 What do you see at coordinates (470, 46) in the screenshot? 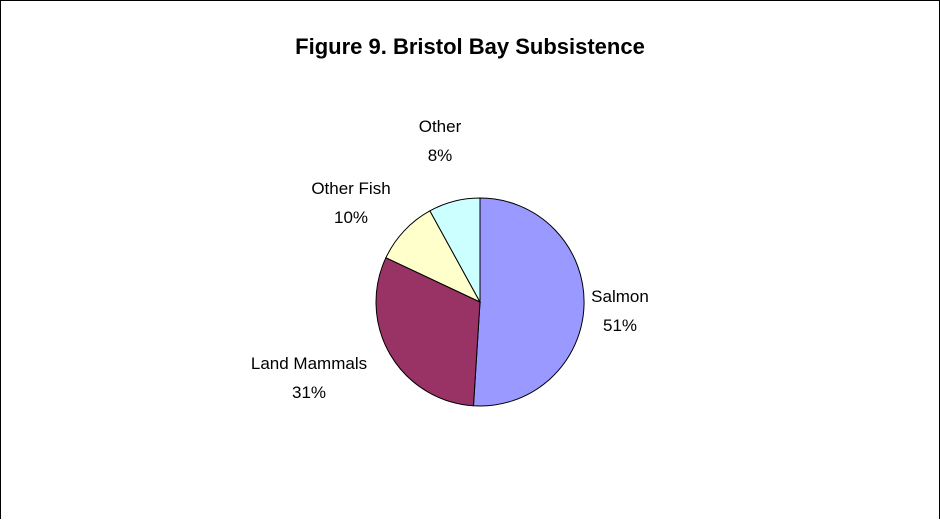
I see `chart-title: Figure 9. Bristol Bay Subsistence` at bounding box center [470, 46].